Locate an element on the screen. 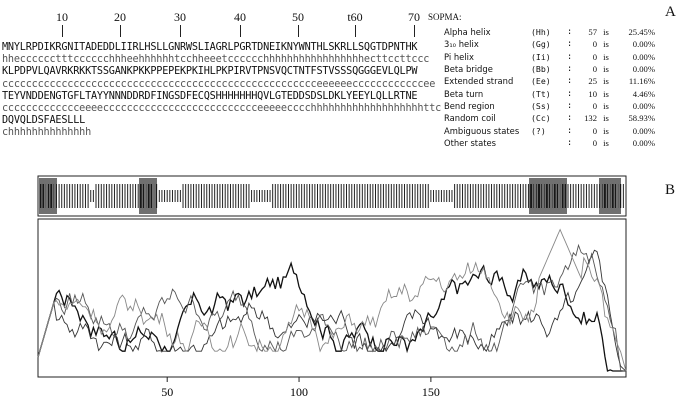 The image size is (692, 401). sopma-code: (?) is located at coordinates (538, 130).